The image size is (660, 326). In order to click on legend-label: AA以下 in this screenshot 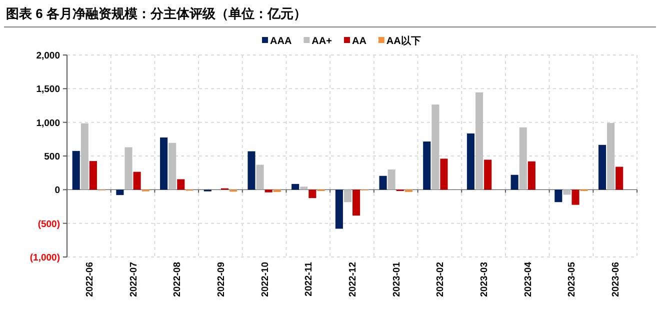, I will do `click(403, 41)`.